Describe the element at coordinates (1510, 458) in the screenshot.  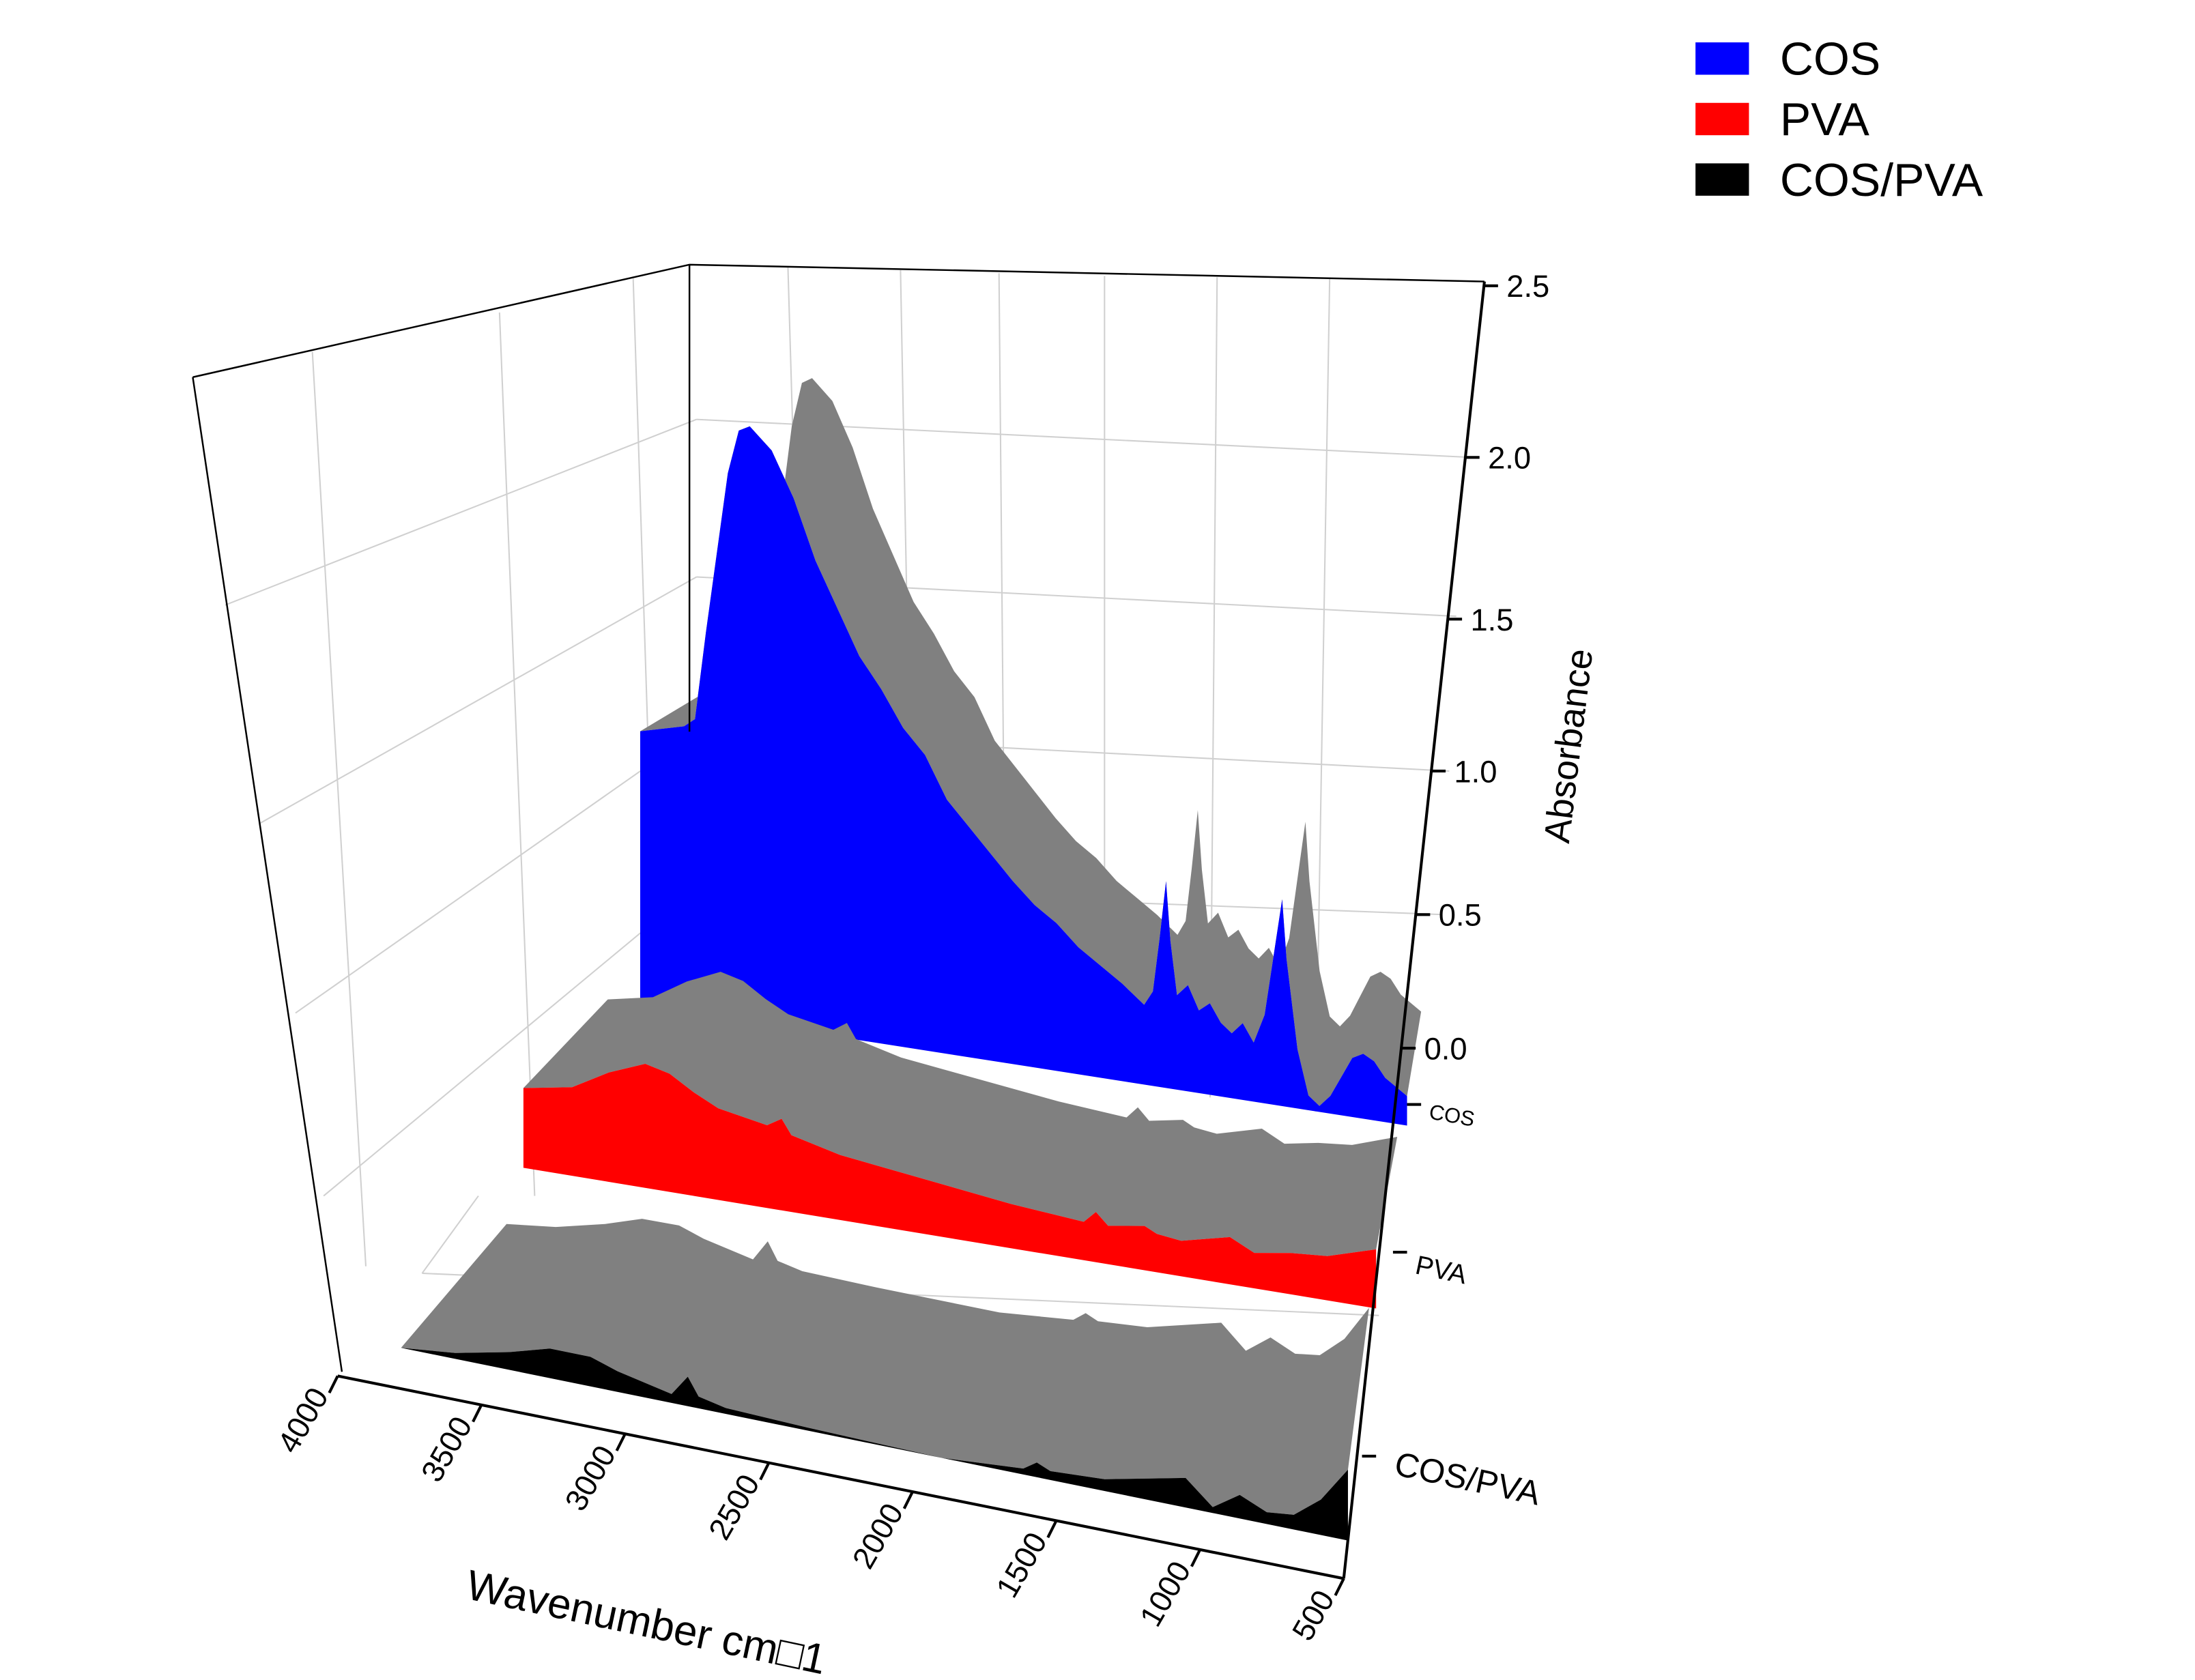
I see `z-tick-label: 2.0` at that location.